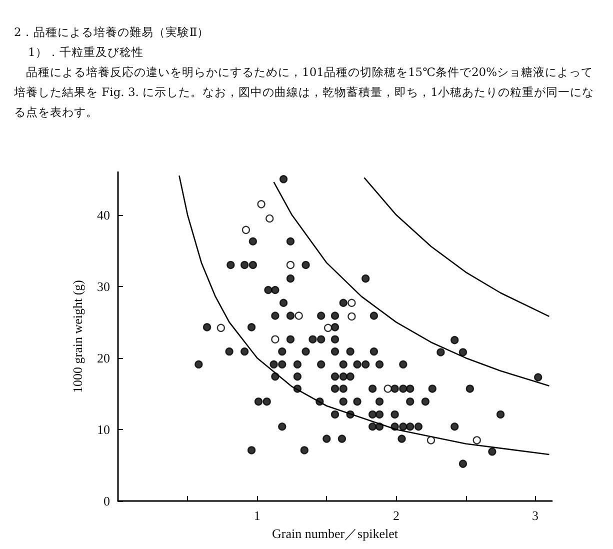  Describe the element at coordinates (457, 247) in the screenshot. I see `line-series` at that location.